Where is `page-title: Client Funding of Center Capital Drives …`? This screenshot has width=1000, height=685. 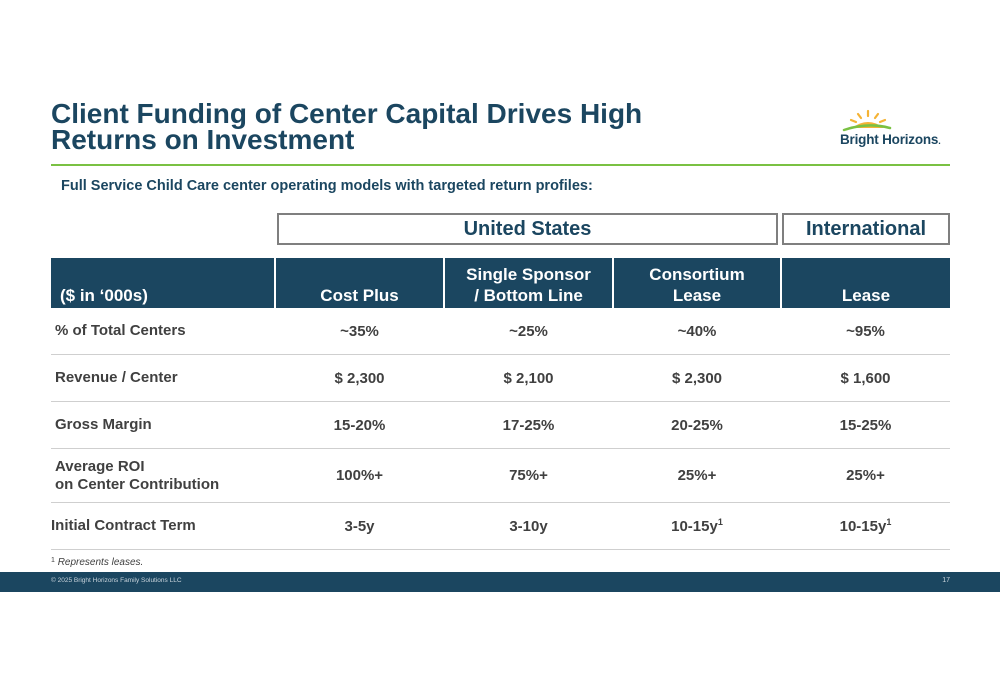
page-title: Client Funding of Center Capital Drives … is located at coordinates (411, 126).